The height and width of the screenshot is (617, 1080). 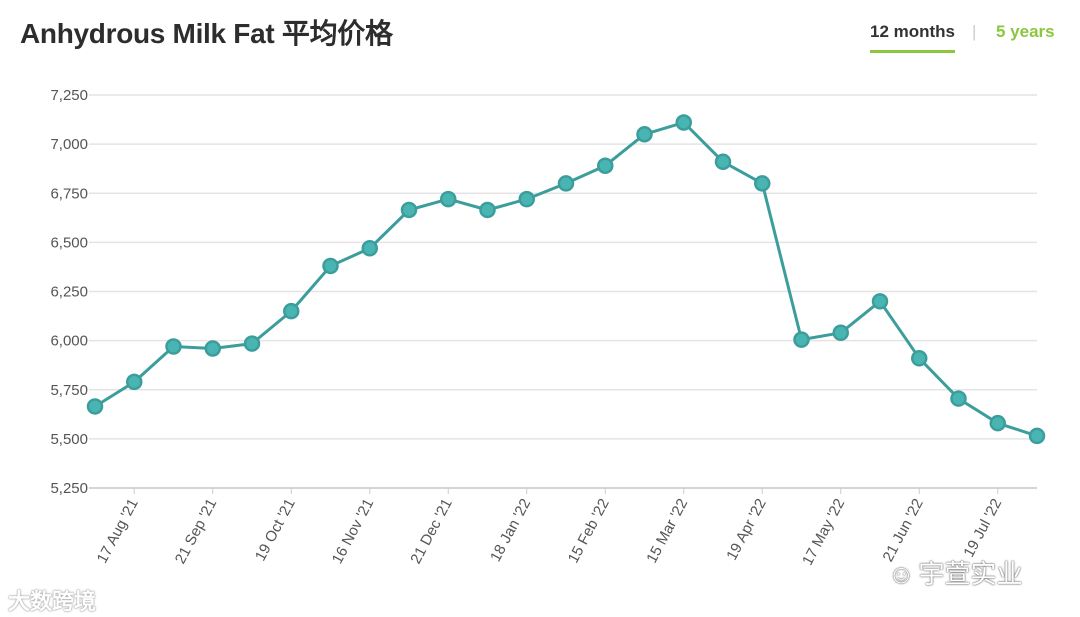 What do you see at coordinates (431, 531) in the screenshot?
I see `x-tick-label: 21 Dec '21` at bounding box center [431, 531].